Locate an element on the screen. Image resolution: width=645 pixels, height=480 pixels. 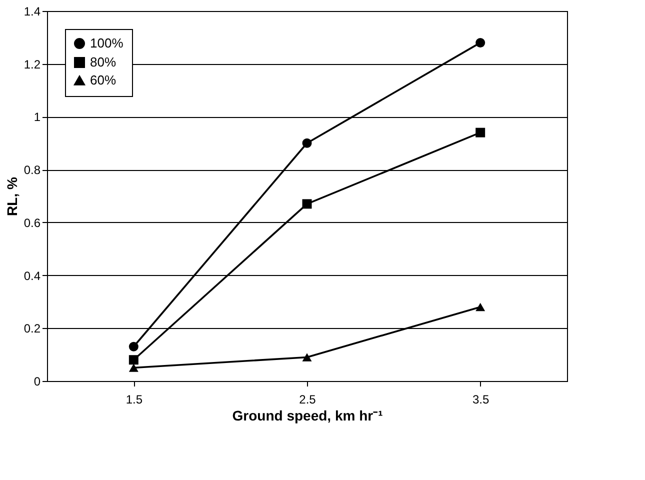
y-tick-label: 0.8 is located at coordinates (32, 170).